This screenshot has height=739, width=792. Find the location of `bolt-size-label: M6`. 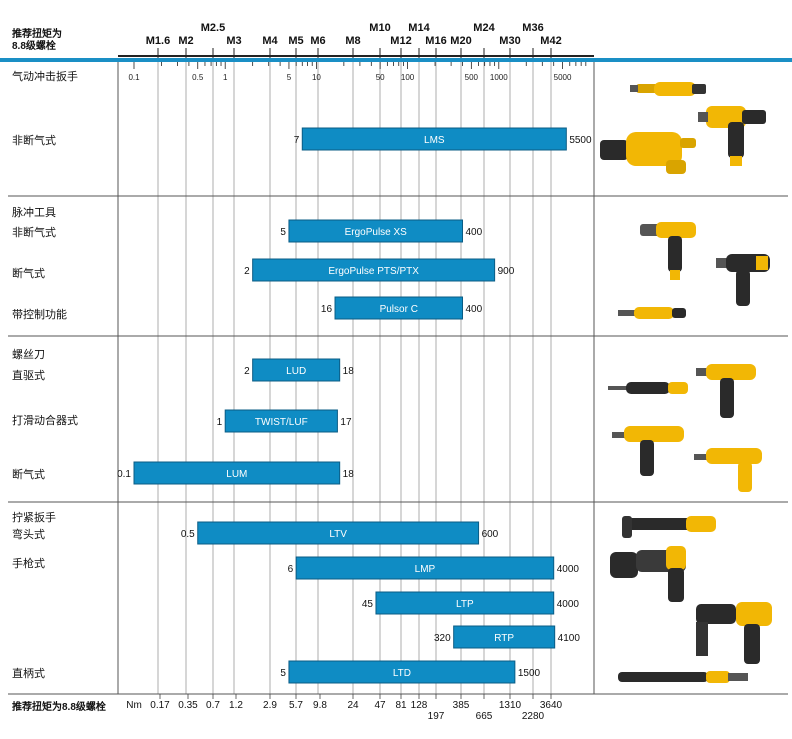

bolt-size-label: M6 is located at coordinates (317, 41).